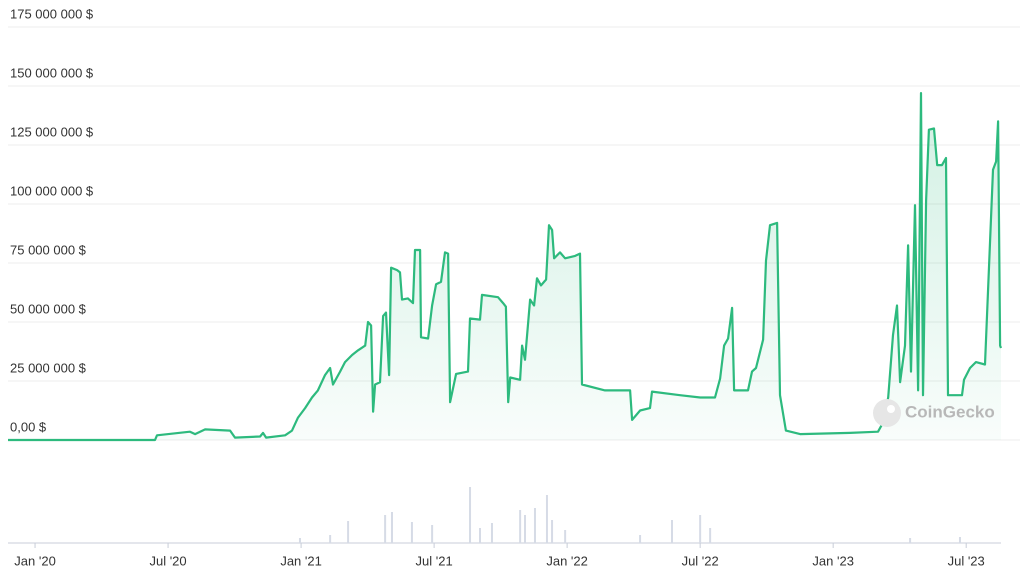 Image resolution: width=1031 pixels, height=577 pixels. I want to click on watermark-text: CoinGecko, so click(950, 411).